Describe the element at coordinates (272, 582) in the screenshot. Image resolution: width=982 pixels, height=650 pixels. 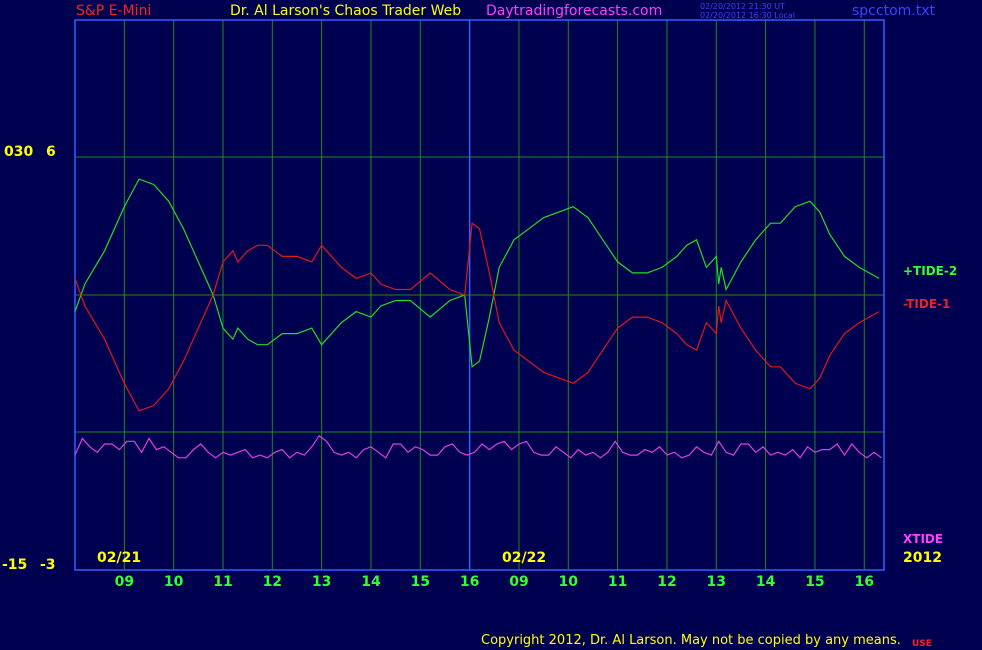
I see `x-tick-label-3: 12` at that location.